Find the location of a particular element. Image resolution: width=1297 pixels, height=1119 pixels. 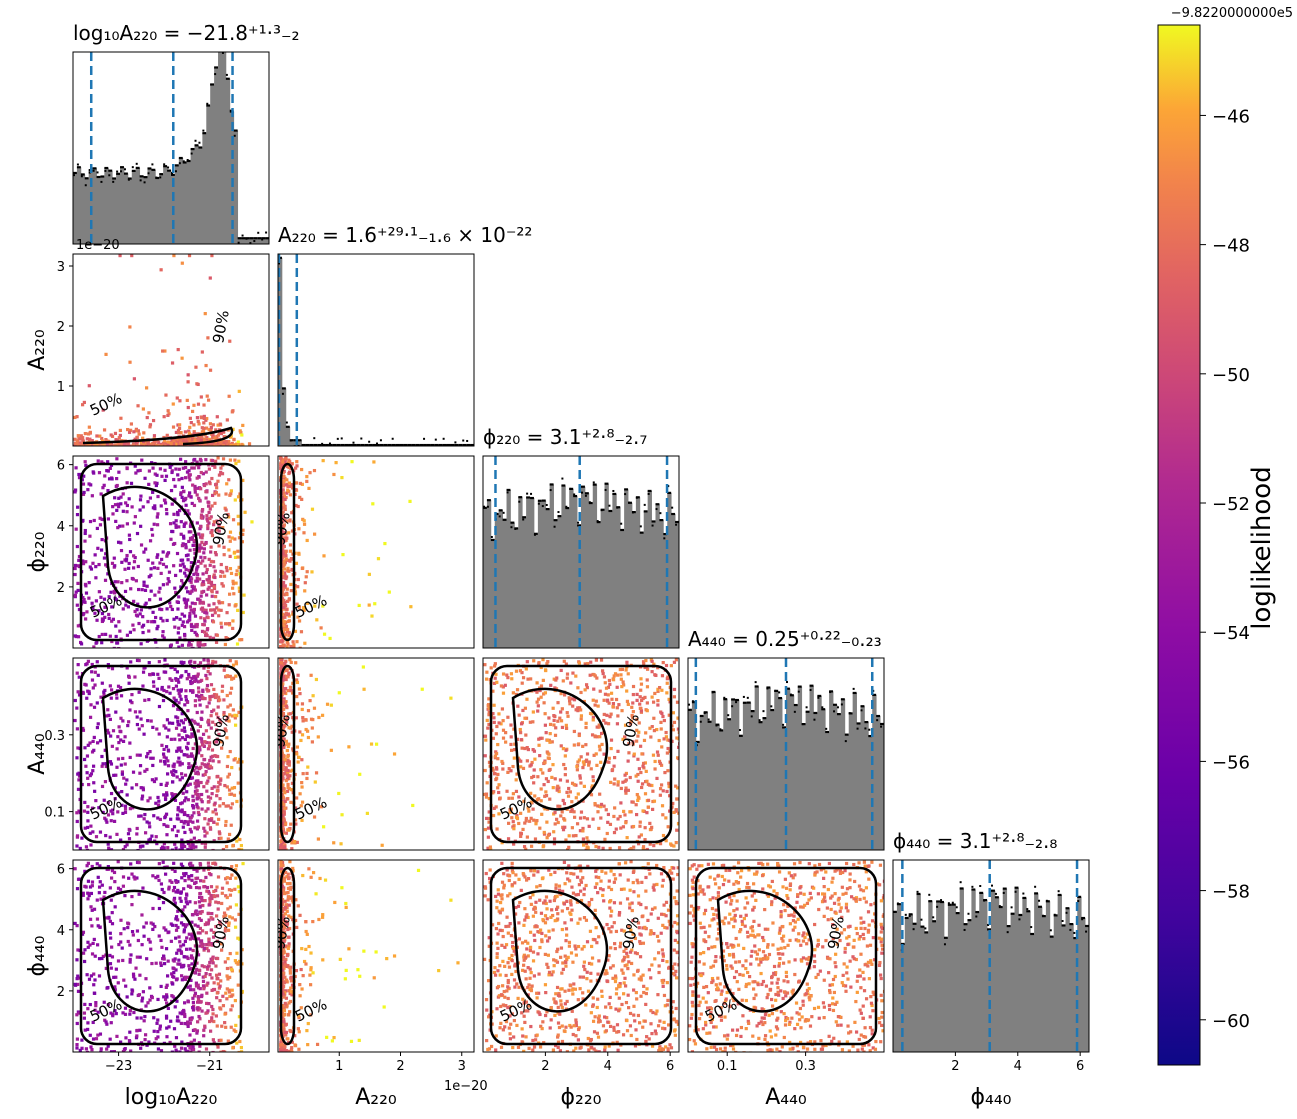

contour-label: 90% is located at coordinates (221, 529).